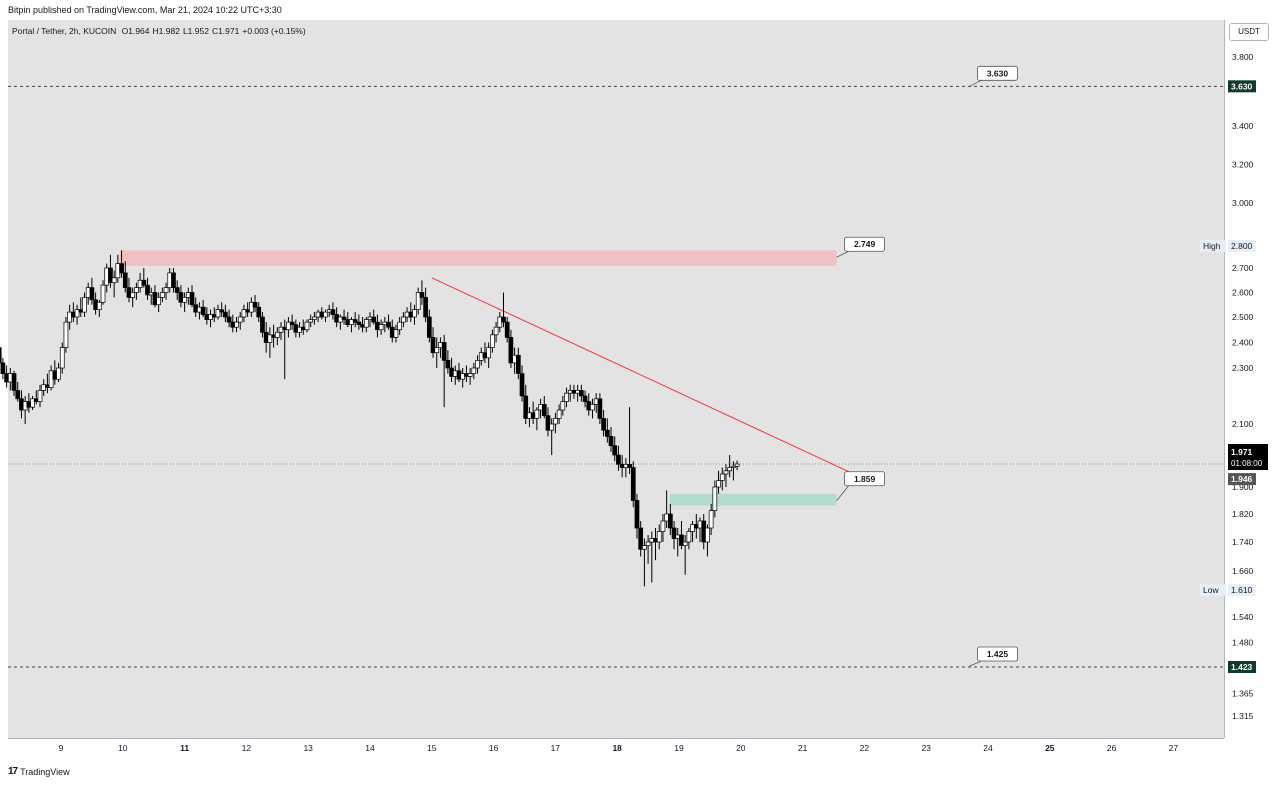 This screenshot has width=1280, height=785. What do you see at coordinates (195, 31) in the screenshot?
I see `legend-low: L1.952` at bounding box center [195, 31].